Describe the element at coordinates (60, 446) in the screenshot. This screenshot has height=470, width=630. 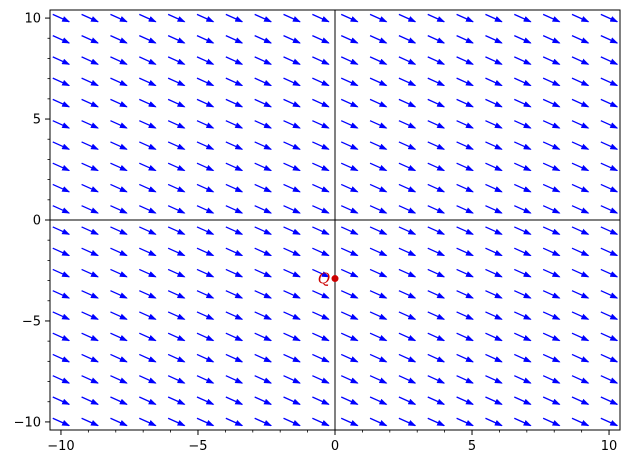
I see `x-tick-label: −10` at that location.